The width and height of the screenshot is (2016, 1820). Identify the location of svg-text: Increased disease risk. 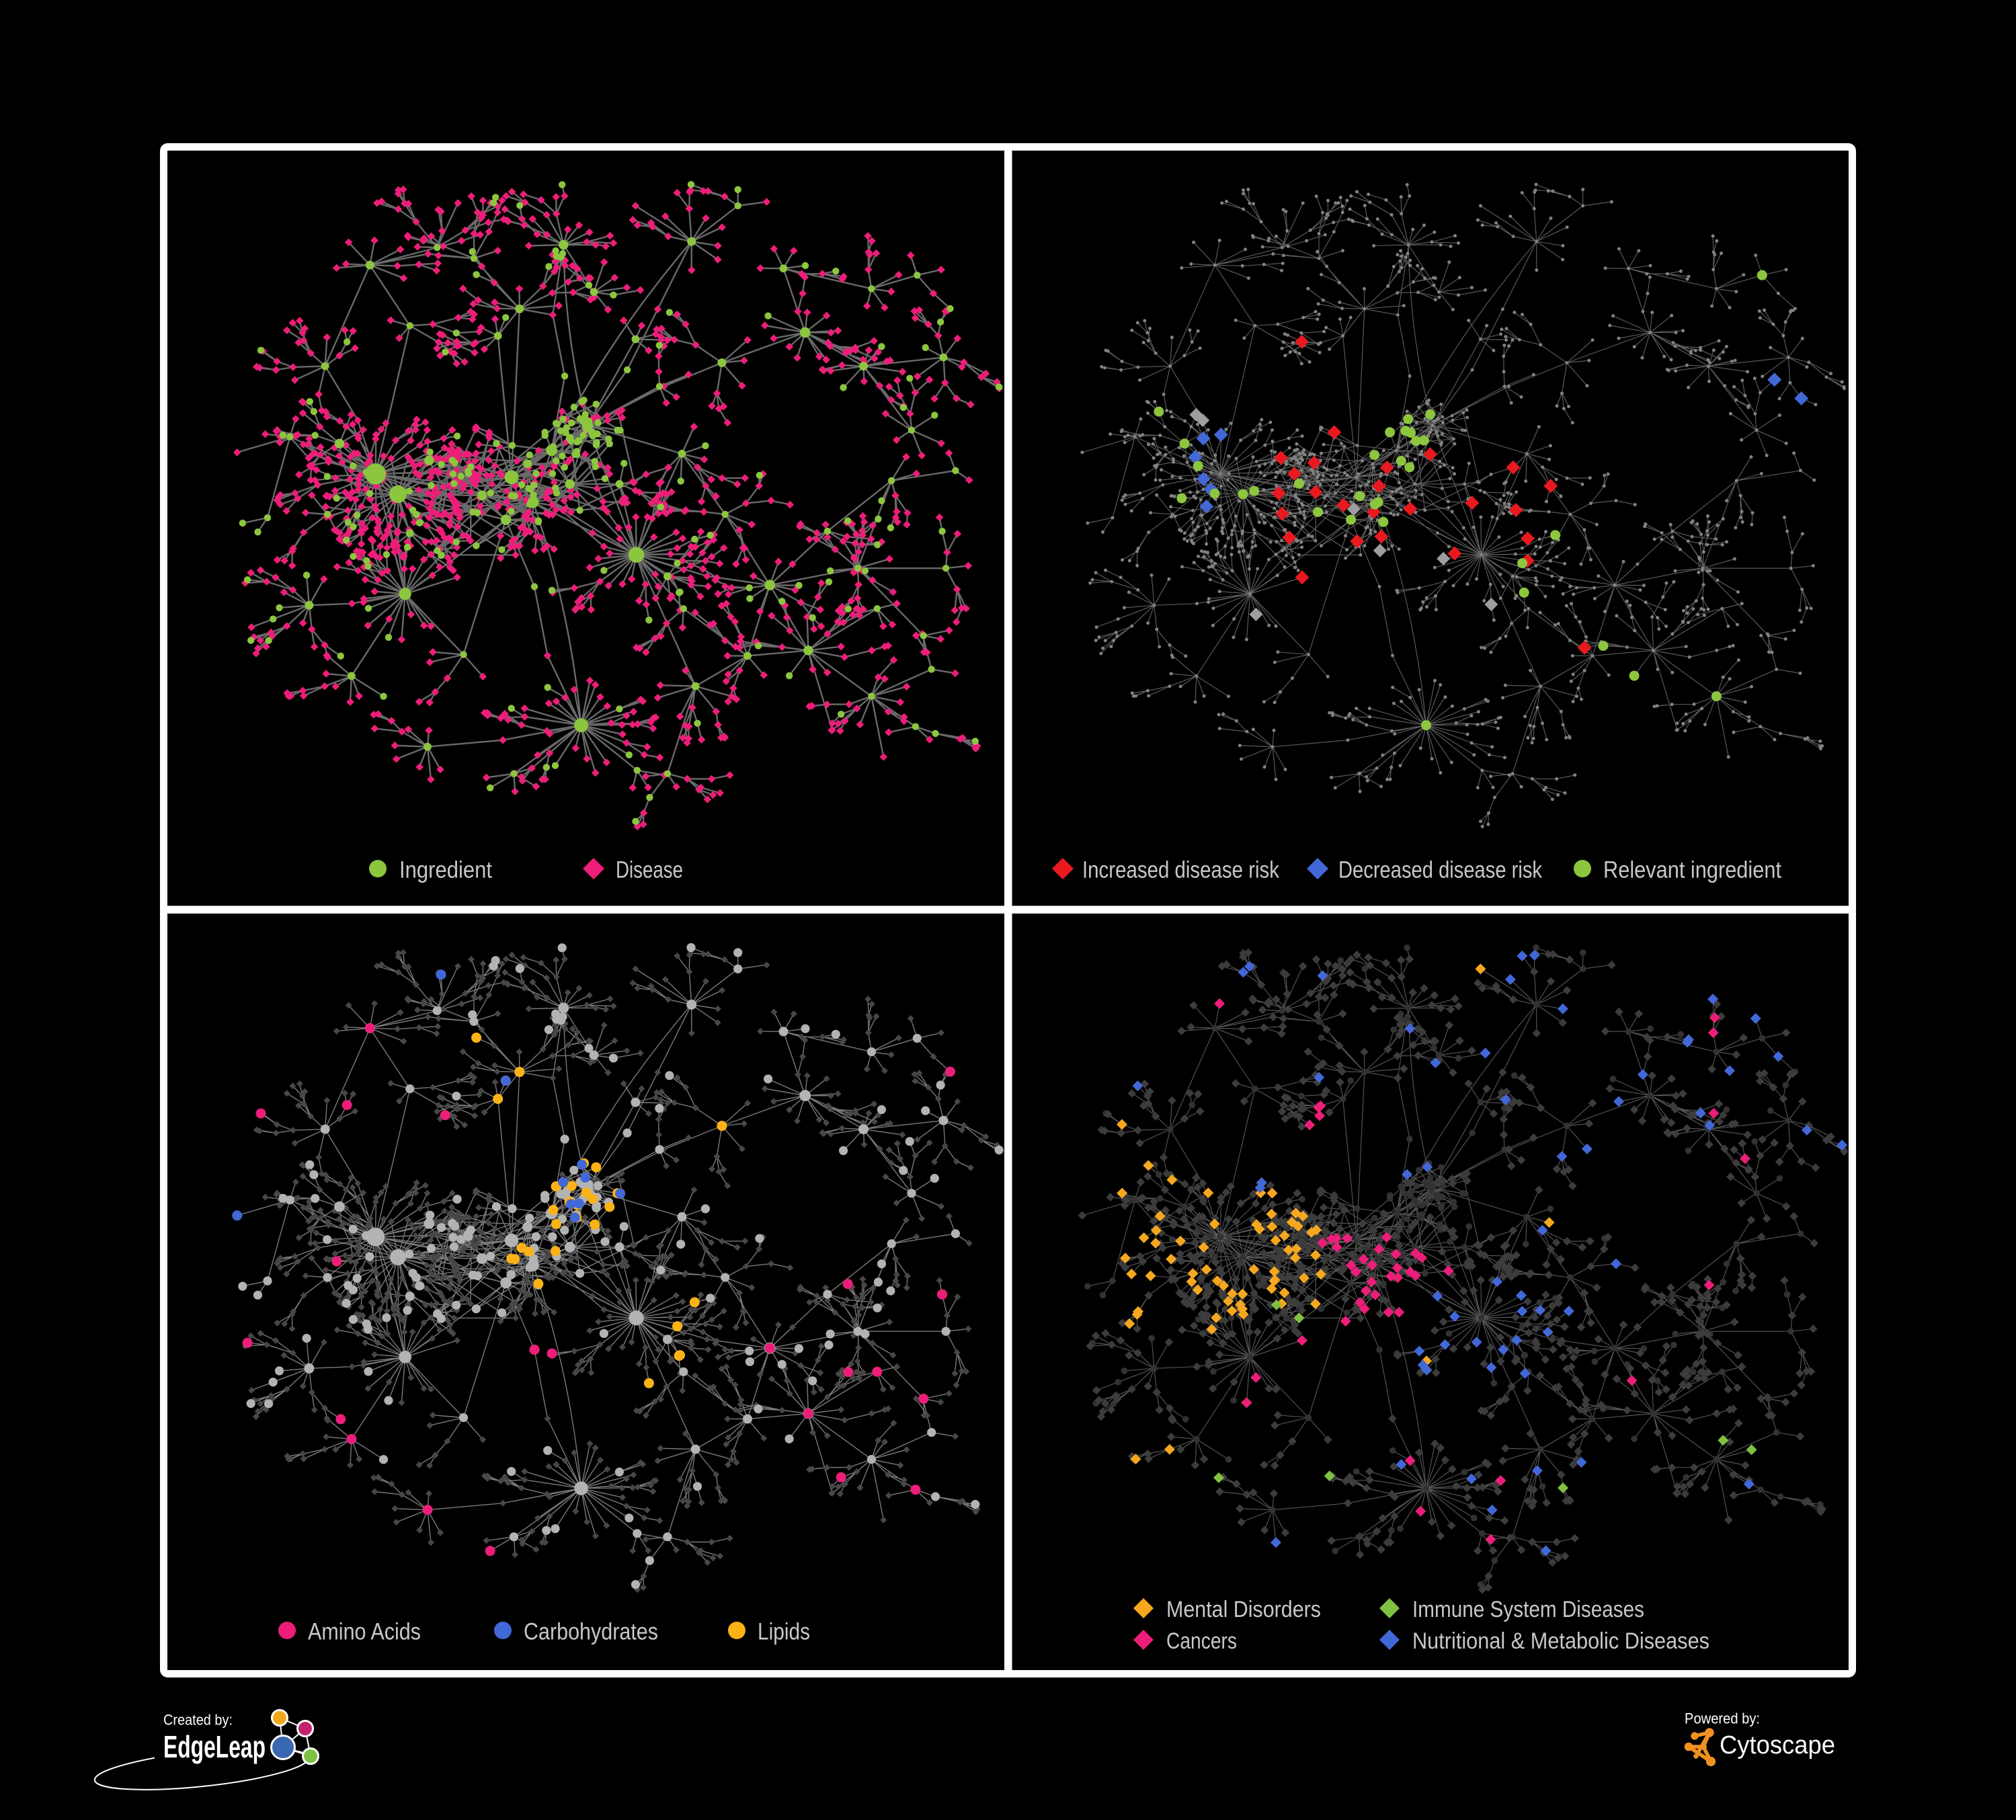
(1180, 870).